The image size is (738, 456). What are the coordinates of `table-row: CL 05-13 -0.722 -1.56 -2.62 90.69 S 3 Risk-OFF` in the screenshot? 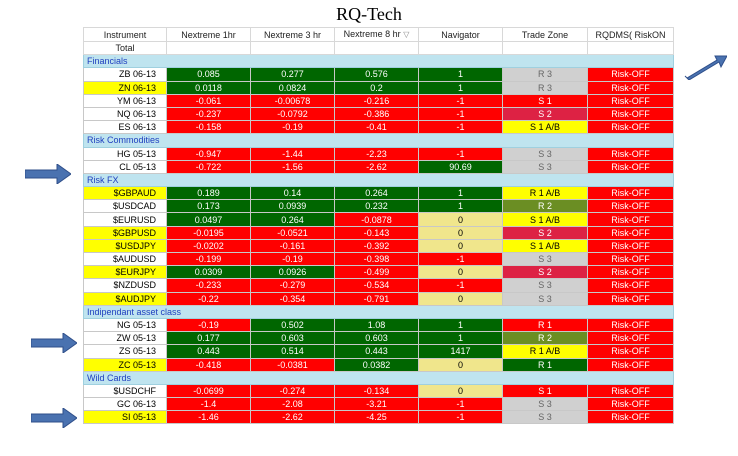 It's located at (378, 166).